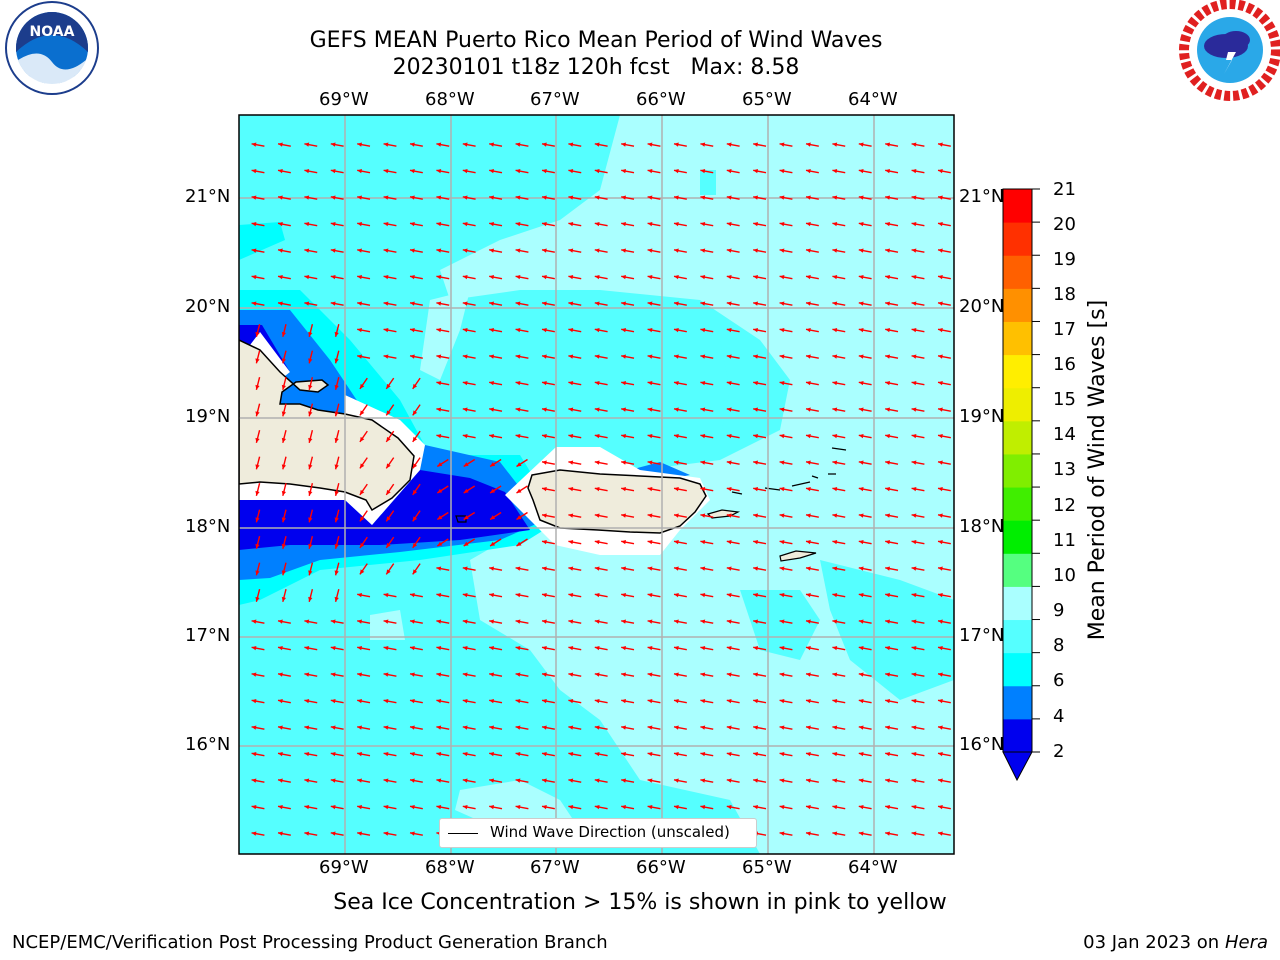 This screenshot has width=1280, height=960. What do you see at coordinates (982, 306) in the screenshot?
I see `lat-label-right: 20°N` at bounding box center [982, 306].